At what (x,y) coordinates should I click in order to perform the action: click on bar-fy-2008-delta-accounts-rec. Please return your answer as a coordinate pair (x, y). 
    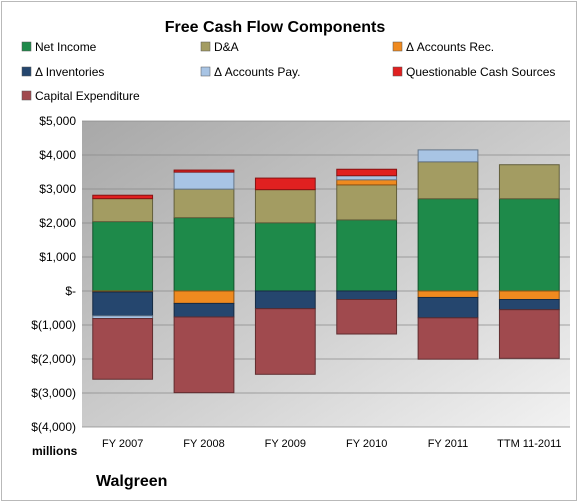
    Looking at the image, I should click on (204, 297).